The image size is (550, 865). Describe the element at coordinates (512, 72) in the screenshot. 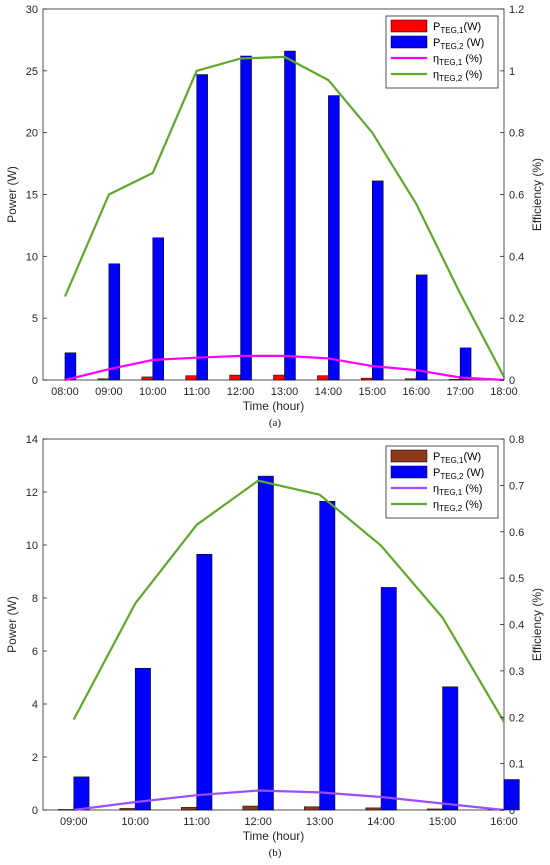

I see `y2-tick-label: 1` at that location.